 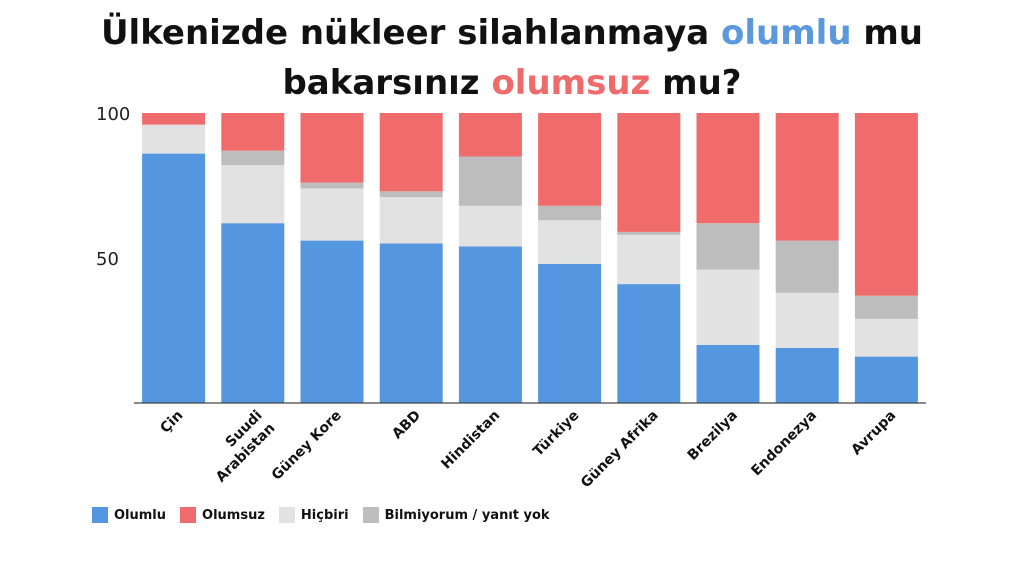 I want to click on x-tick-label: Çin, so click(x=171, y=422).